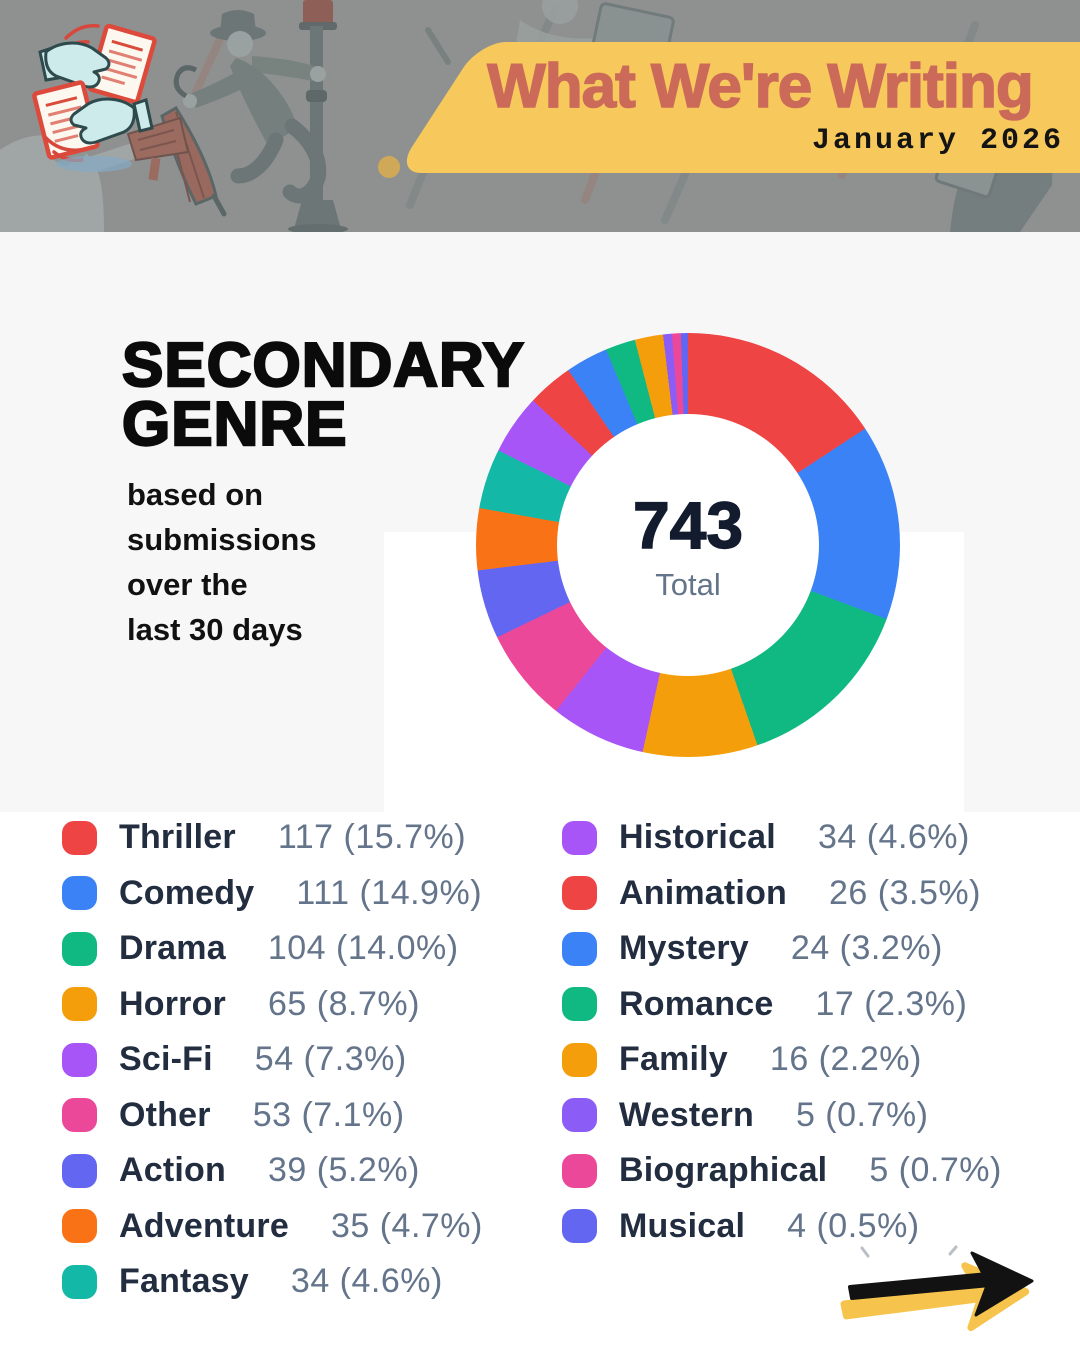 This screenshot has width=1080, height=1350. Describe the element at coordinates (177, 837) in the screenshot. I see `legend-label: Thriller` at that location.